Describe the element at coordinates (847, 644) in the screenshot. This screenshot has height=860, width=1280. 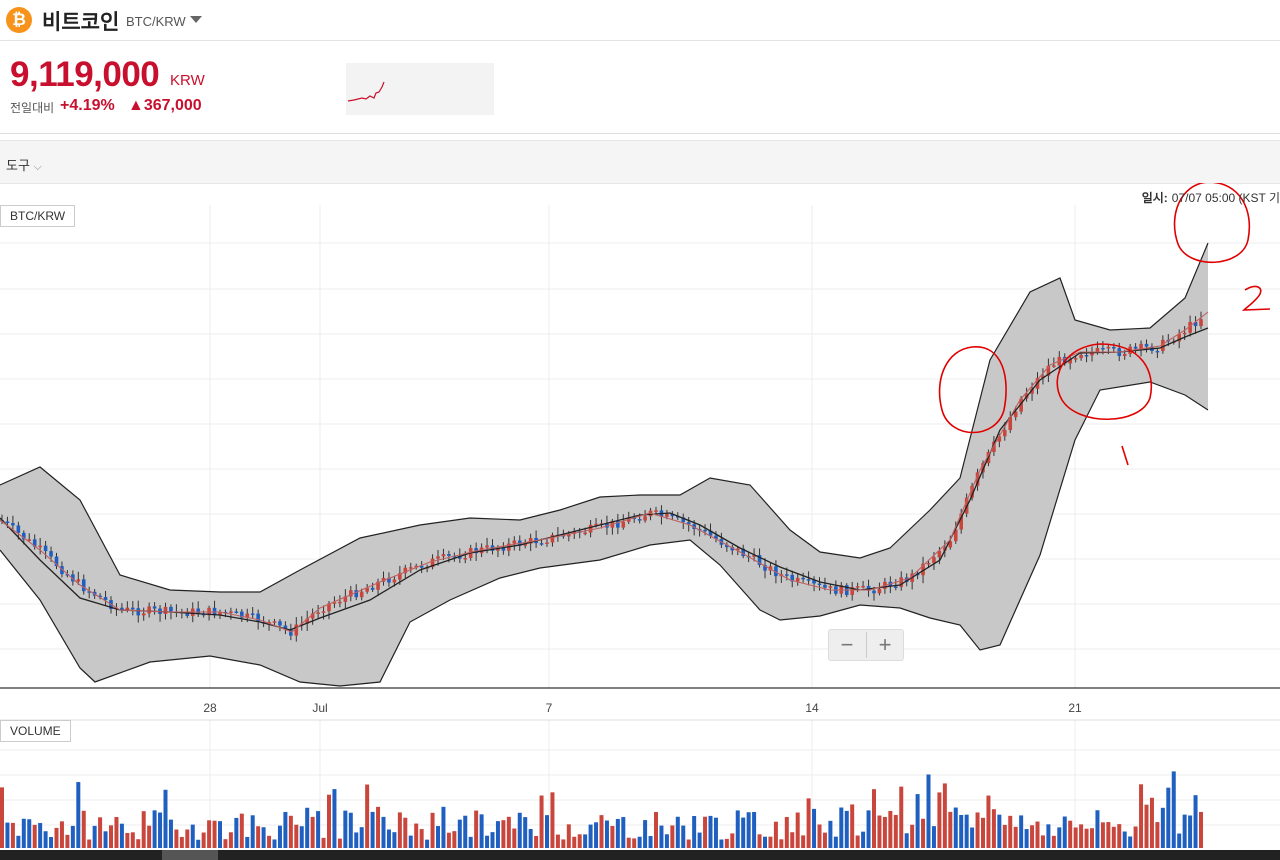
I see `zoom-out-button: −` at that location.